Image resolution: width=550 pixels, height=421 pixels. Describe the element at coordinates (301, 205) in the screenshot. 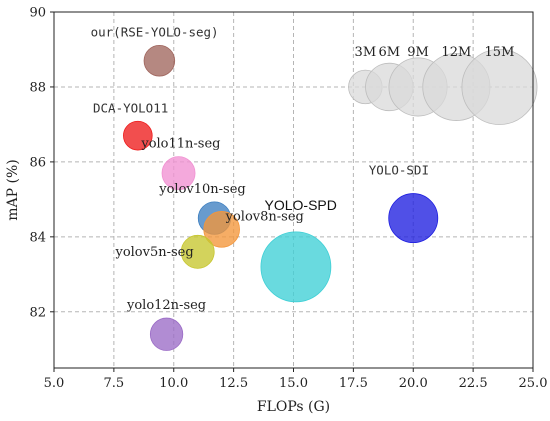

I see `point-label: YOLO-SPD` at that location.